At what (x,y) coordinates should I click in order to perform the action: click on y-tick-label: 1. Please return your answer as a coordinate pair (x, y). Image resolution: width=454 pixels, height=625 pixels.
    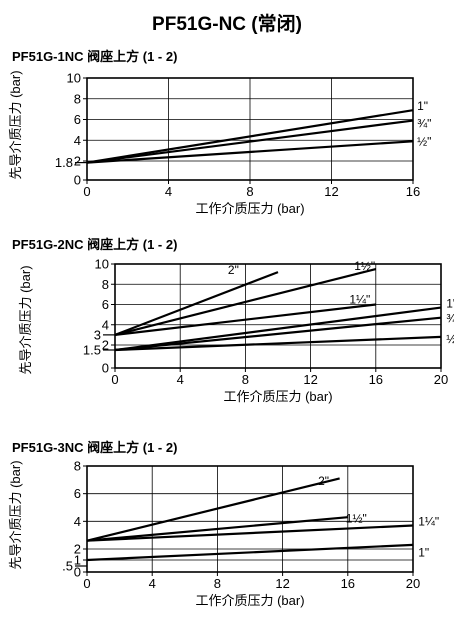
    Looking at the image, I should click on (77, 560).